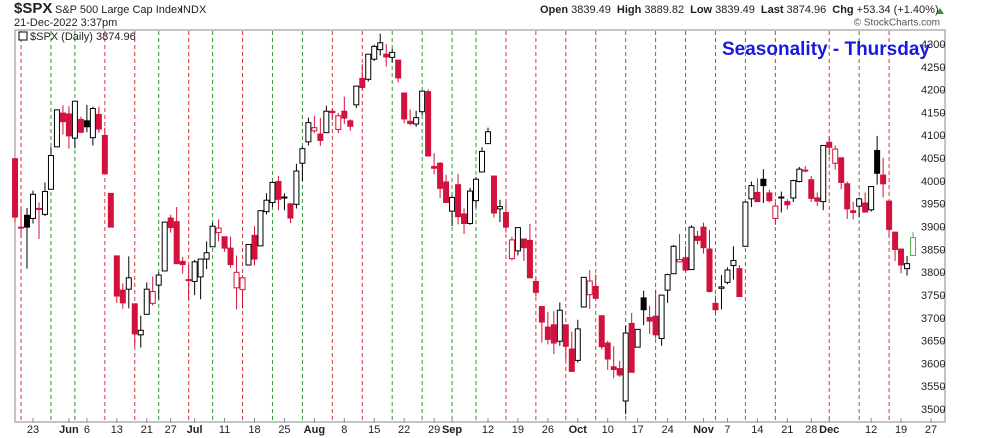  Describe the element at coordinates (933, 319) in the screenshot. I see `y-tick-label: 3700` at that location.